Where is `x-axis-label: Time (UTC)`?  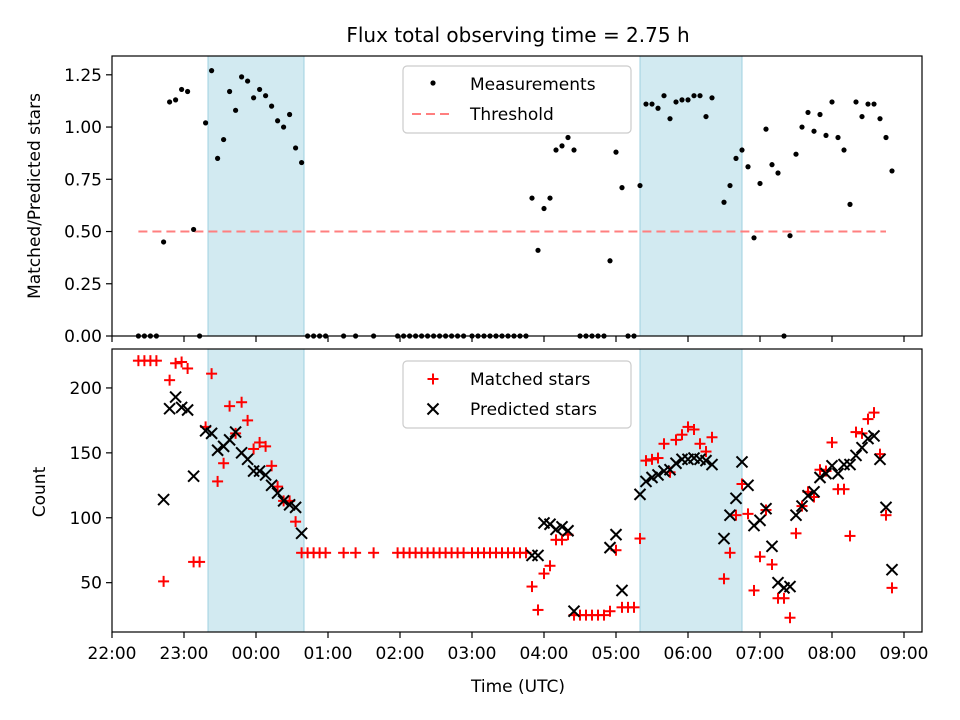
x-axis-label: Time (UTC) is located at coordinates (517, 687).